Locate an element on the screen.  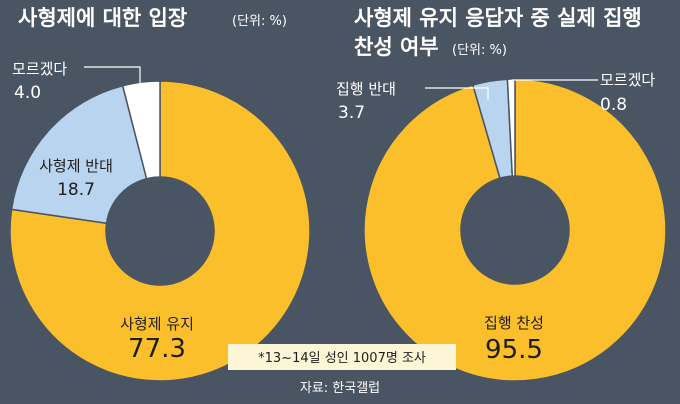
chart2-value-dontknow: 0.8 is located at coordinates (613, 105).